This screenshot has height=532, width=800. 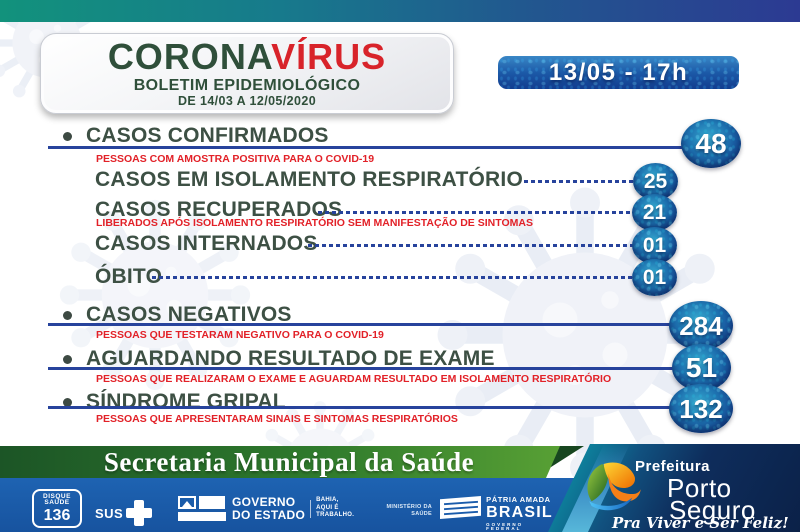 What do you see at coordinates (699, 488) in the screenshot?
I see `city-name-line1: Porto` at bounding box center [699, 488].